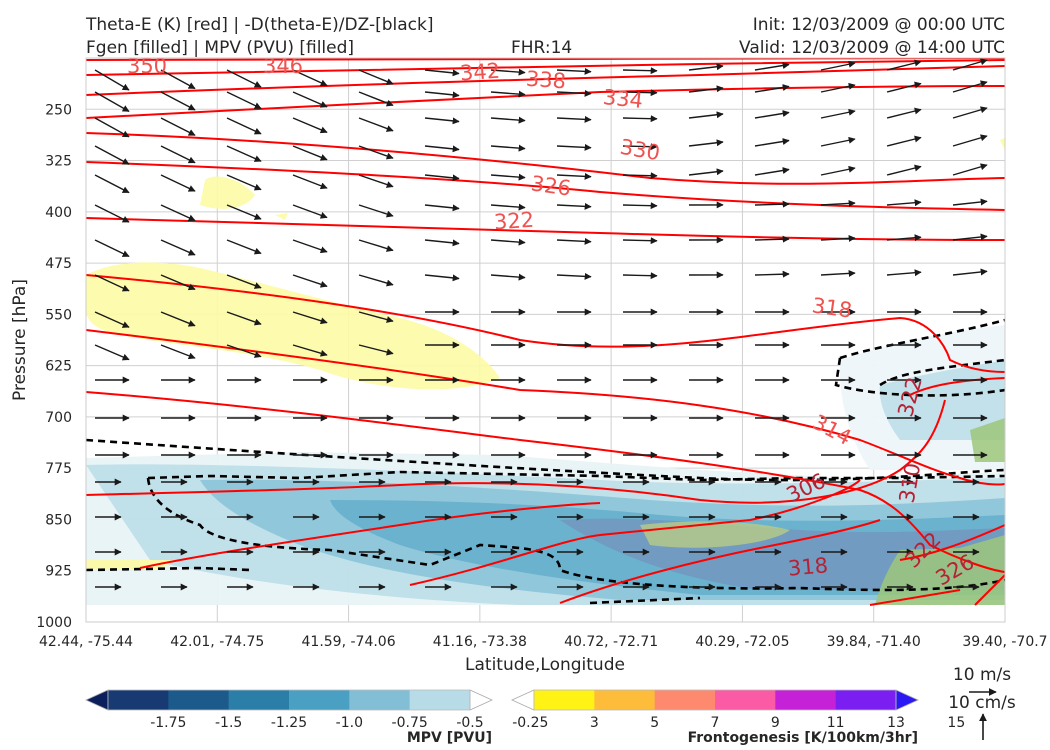 The height and width of the screenshot is (750, 1050). What do you see at coordinates (316, 710) in the screenshot?
I see `mpv-colorbar: -1.75 -1.5 -1.25 -1.0 -0.75 -0.5 -0.25` at bounding box center [316, 710].